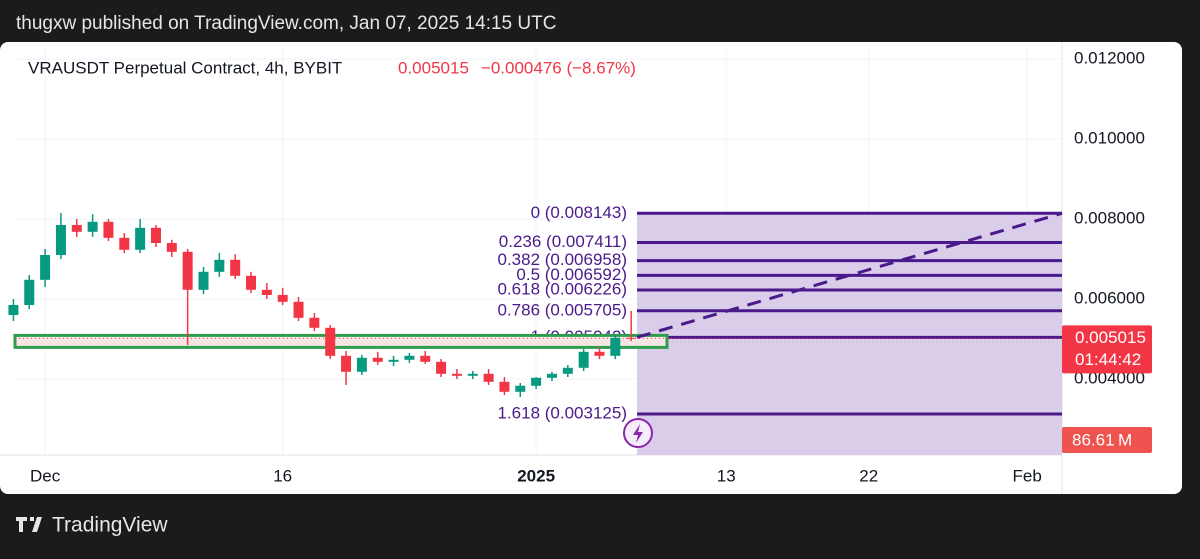  Describe the element at coordinates (563, 241) in the screenshot. I see `fib-label: 0.236 (0.007411)` at that location.